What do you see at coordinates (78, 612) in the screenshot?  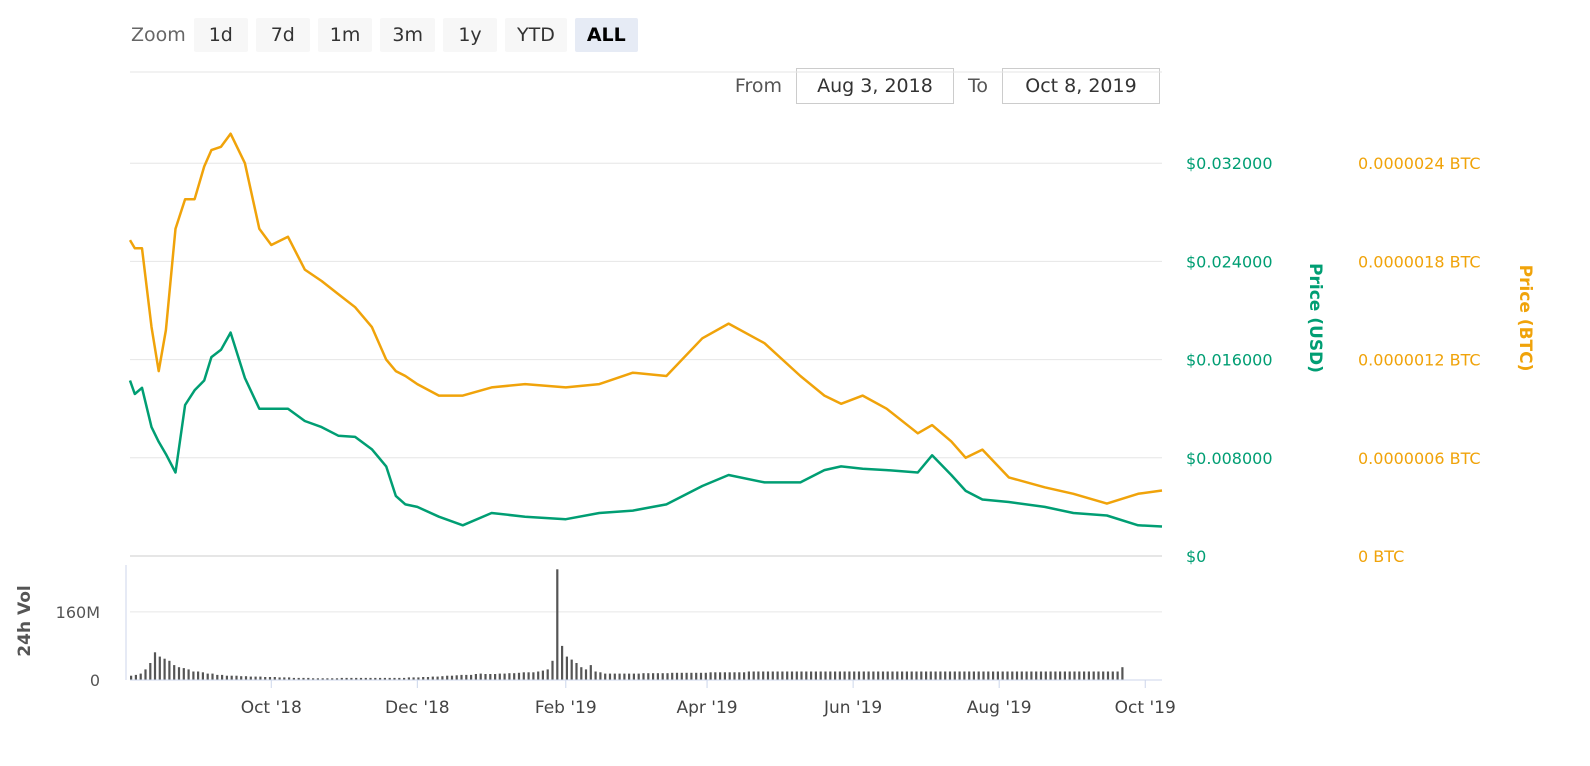 I see `volume-tick-label: 160M` at bounding box center [78, 612].